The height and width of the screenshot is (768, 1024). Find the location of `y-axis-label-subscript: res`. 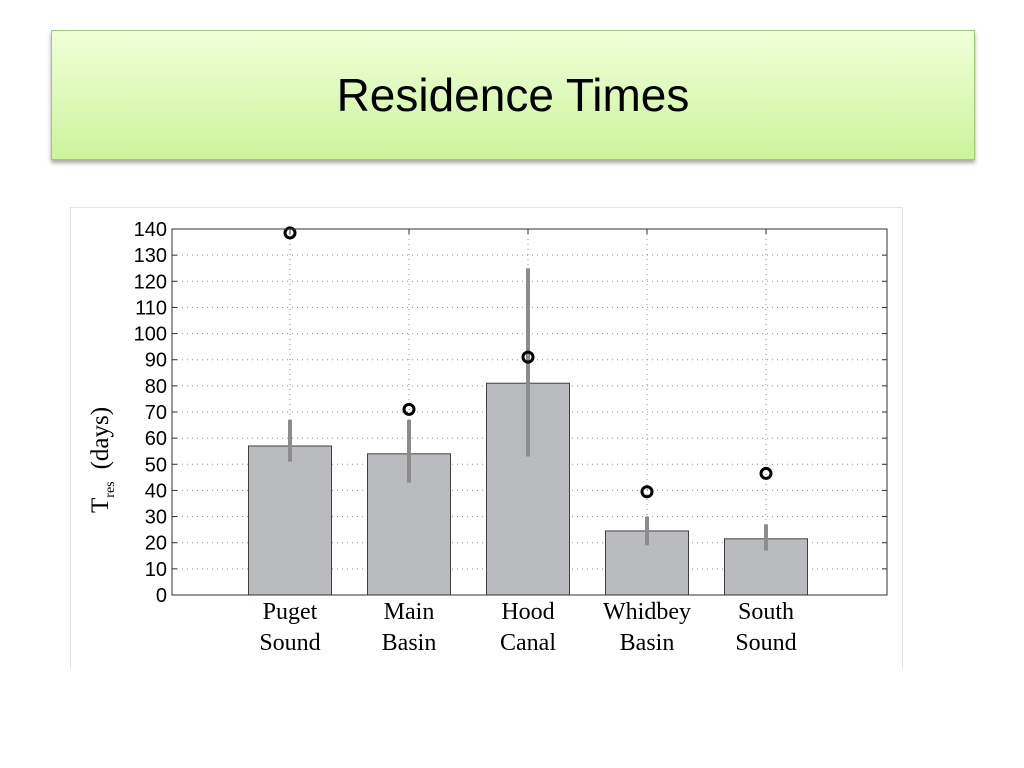

y-axis-label-subscript: res is located at coordinates (110, 489).